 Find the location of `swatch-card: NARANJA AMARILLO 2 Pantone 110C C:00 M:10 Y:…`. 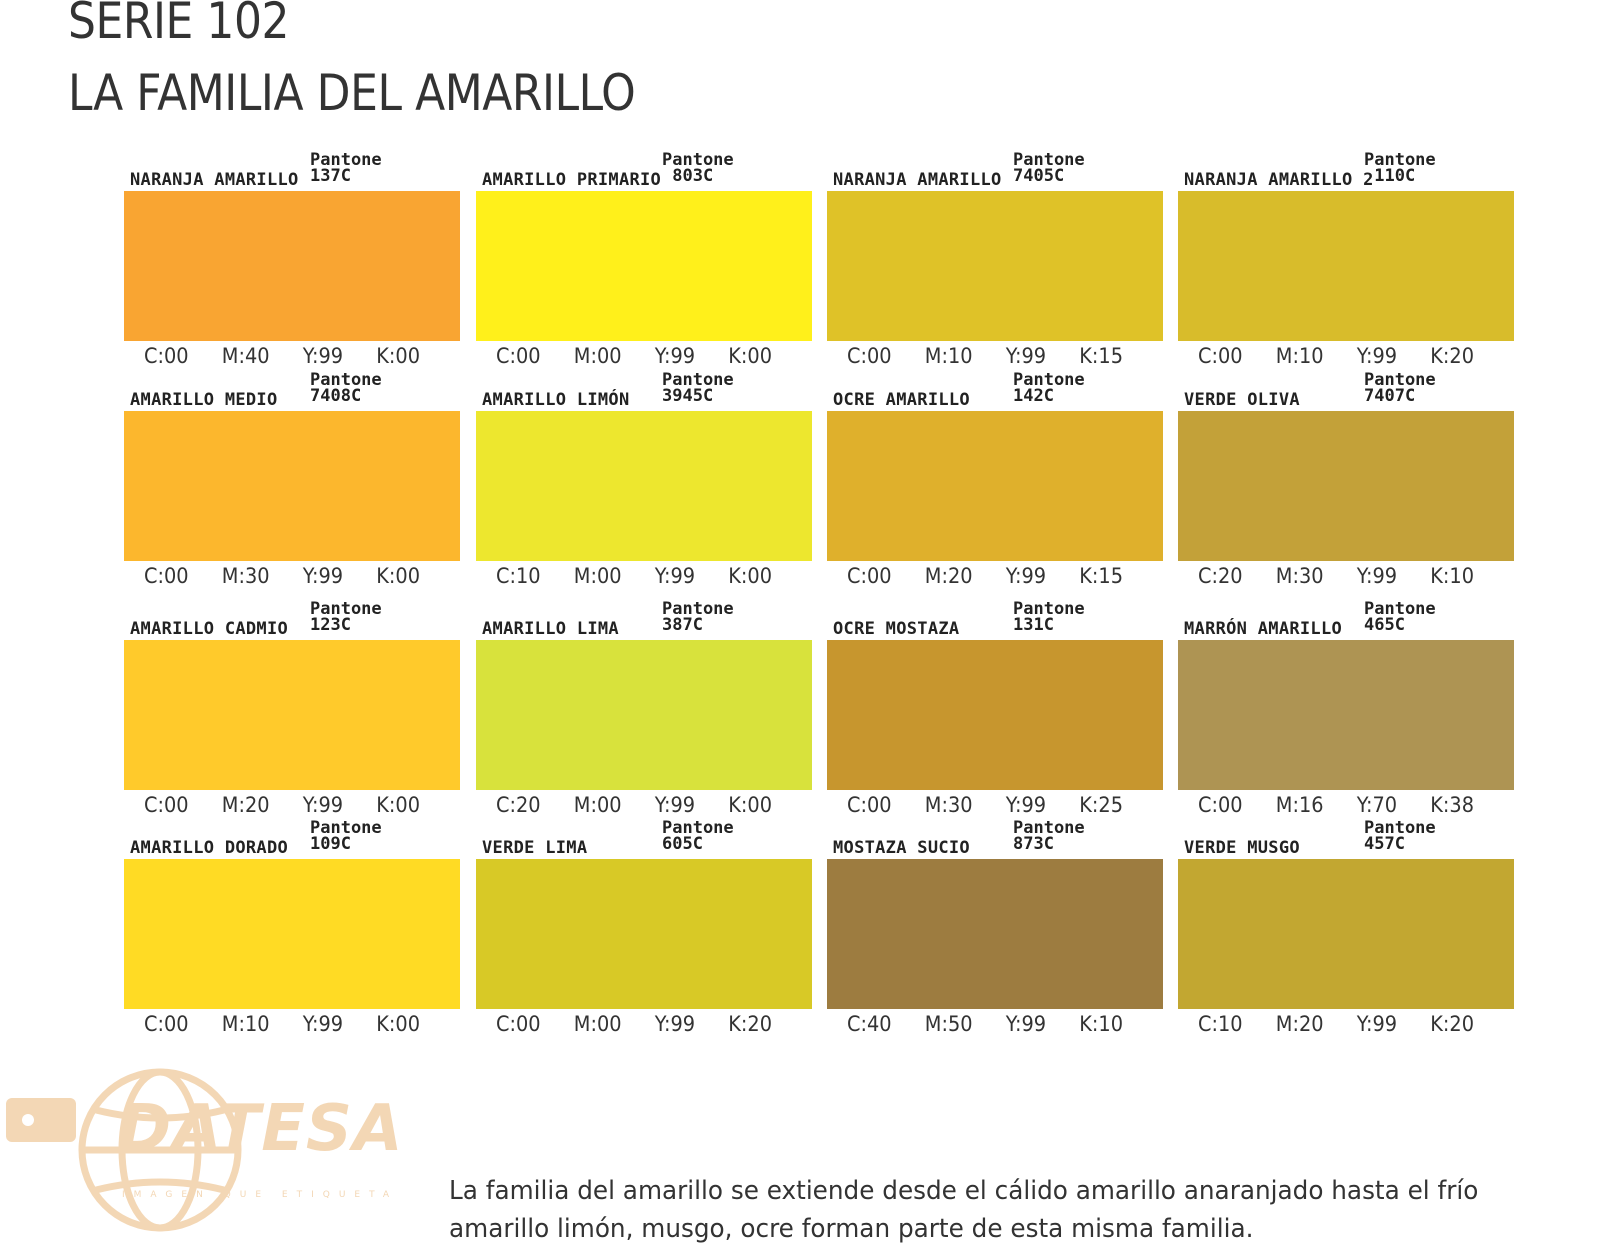

swatch-card: NARANJA AMARILLO 2 Pantone 110C C:00 M:10 Y:… is located at coordinates (1346, 256).